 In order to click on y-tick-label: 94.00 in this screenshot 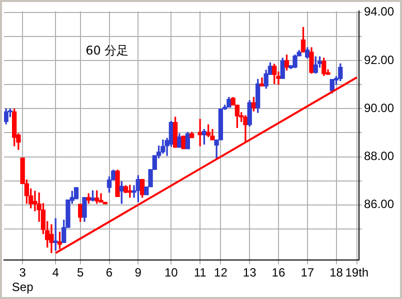, I will do `click(379, 11)`.